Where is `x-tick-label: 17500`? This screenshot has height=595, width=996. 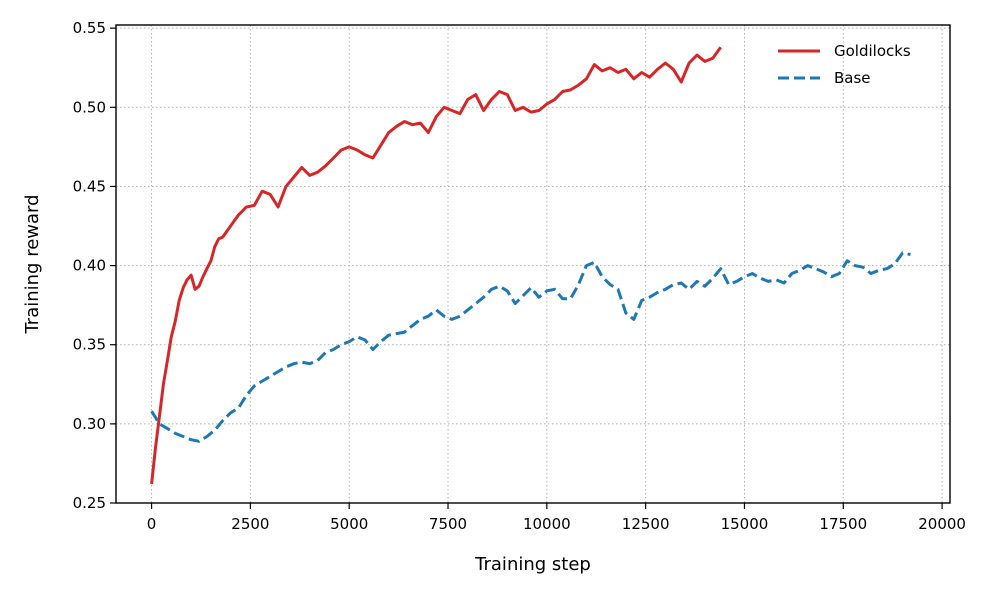 x-tick-label: 17500 is located at coordinates (843, 524).